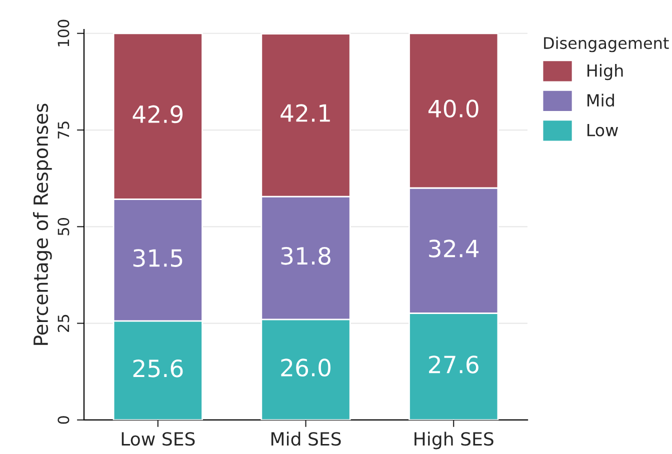  Describe the element at coordinates (42, 224) in the screenshot. I see `y-axis-title: Percentage of Responses` at that location.